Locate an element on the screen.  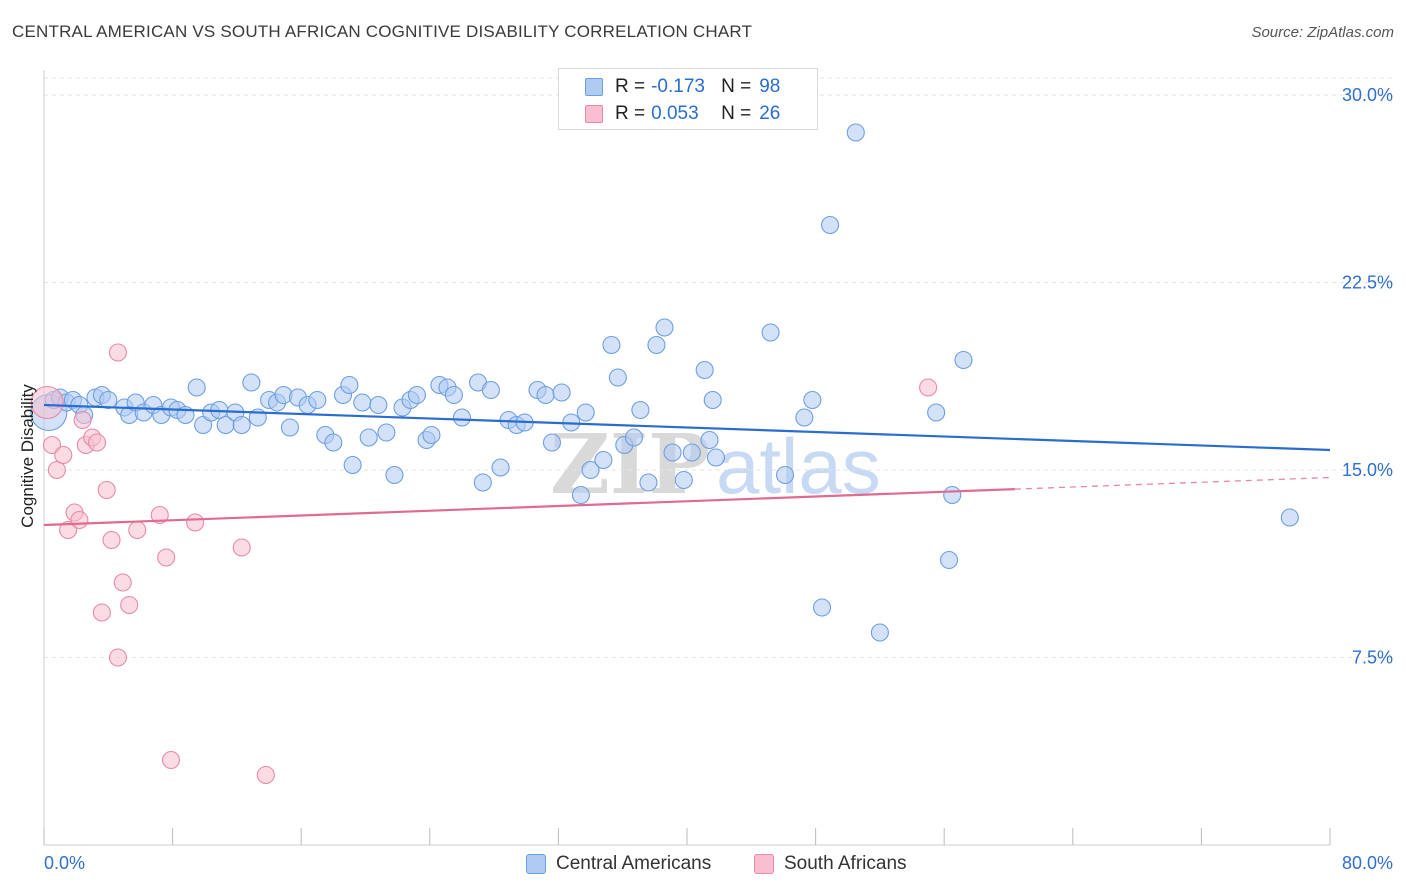
trend-line-blue is located at coordinates (687, 427).